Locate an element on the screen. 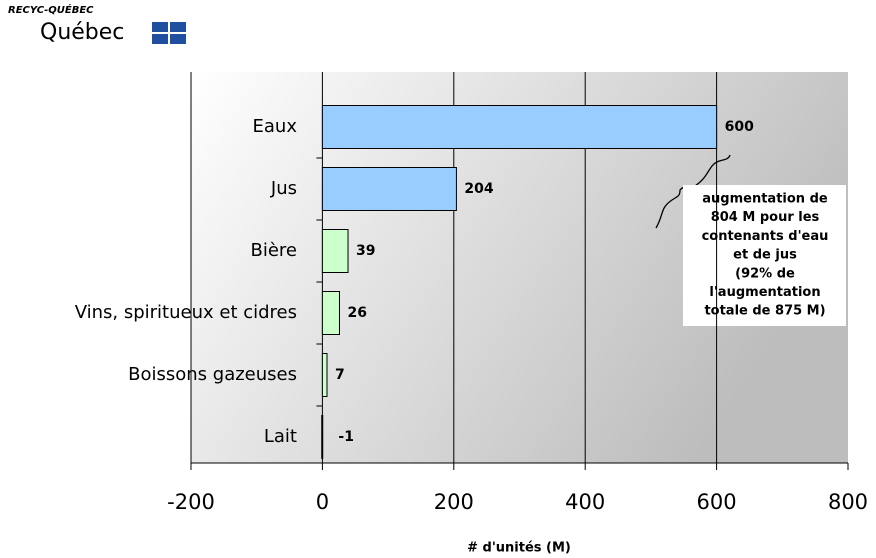 The height and width of the screenshot is (558, 876). annotation-line: contenants d'eau is located at coordinates (765, 236).